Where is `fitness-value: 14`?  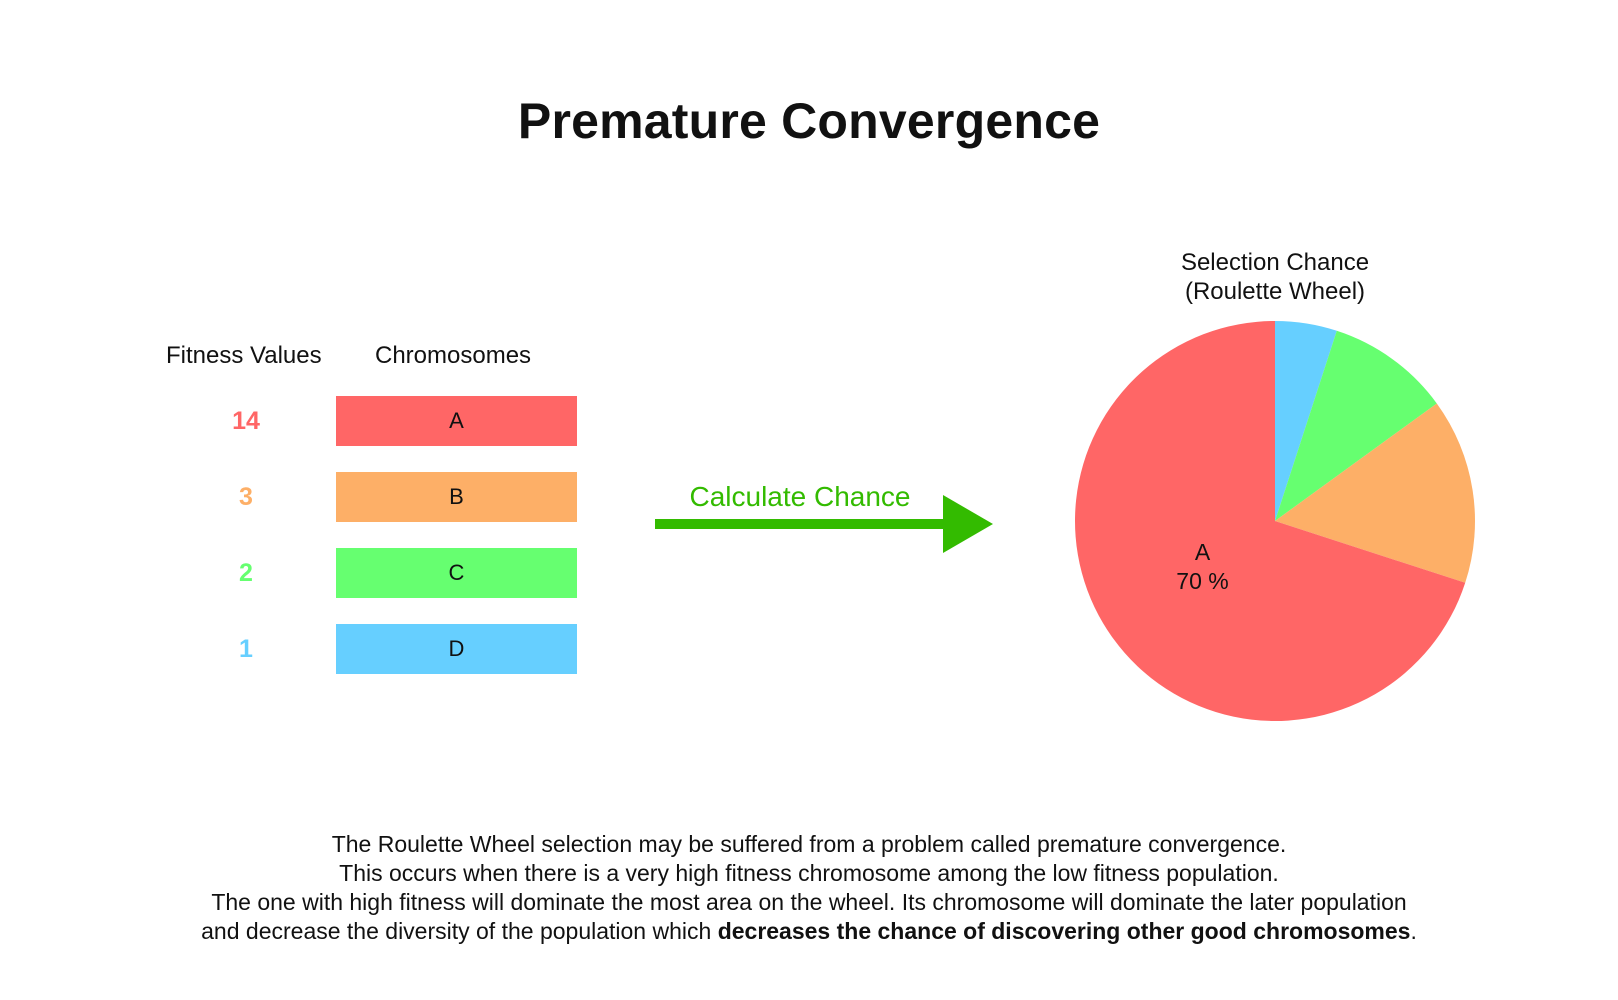
fitness-value: 14 is located at coordinates (246, 421).